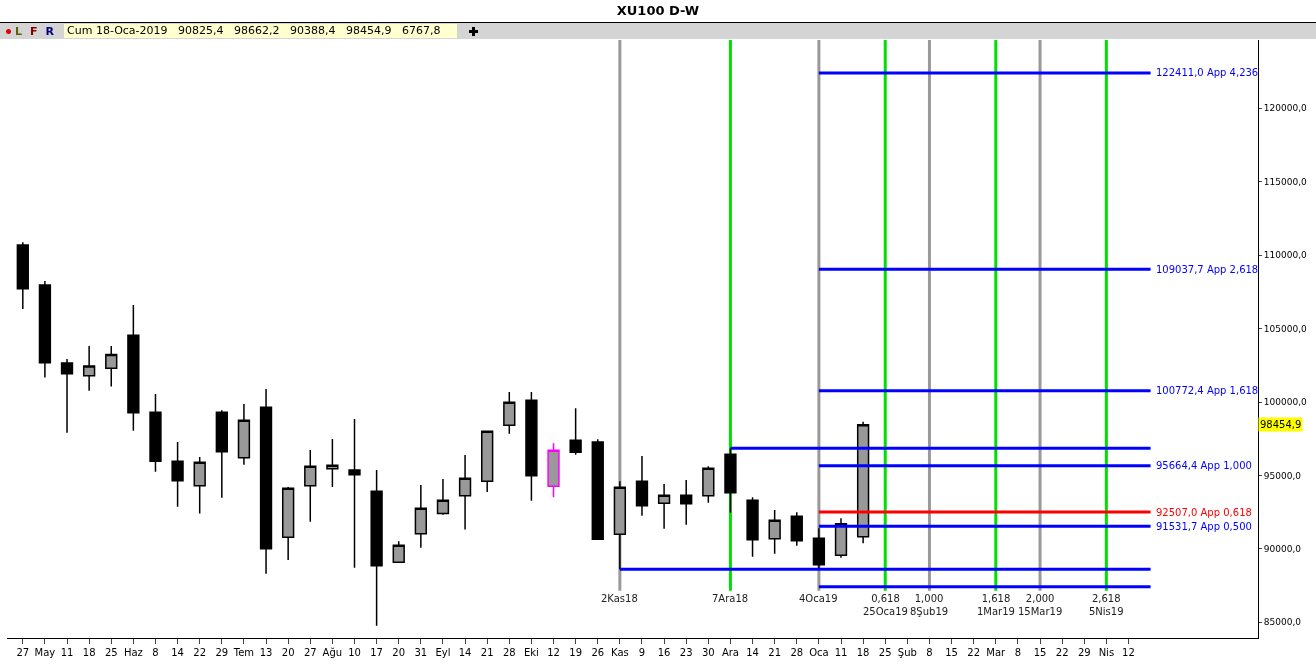 Image resolution: width=1316 pixels, height=671 pixels. What do you see at coordinates (1285, 108) in the screenshot?
I see `y-tick-label: 120000,0` at bounding box center [1285, 108].